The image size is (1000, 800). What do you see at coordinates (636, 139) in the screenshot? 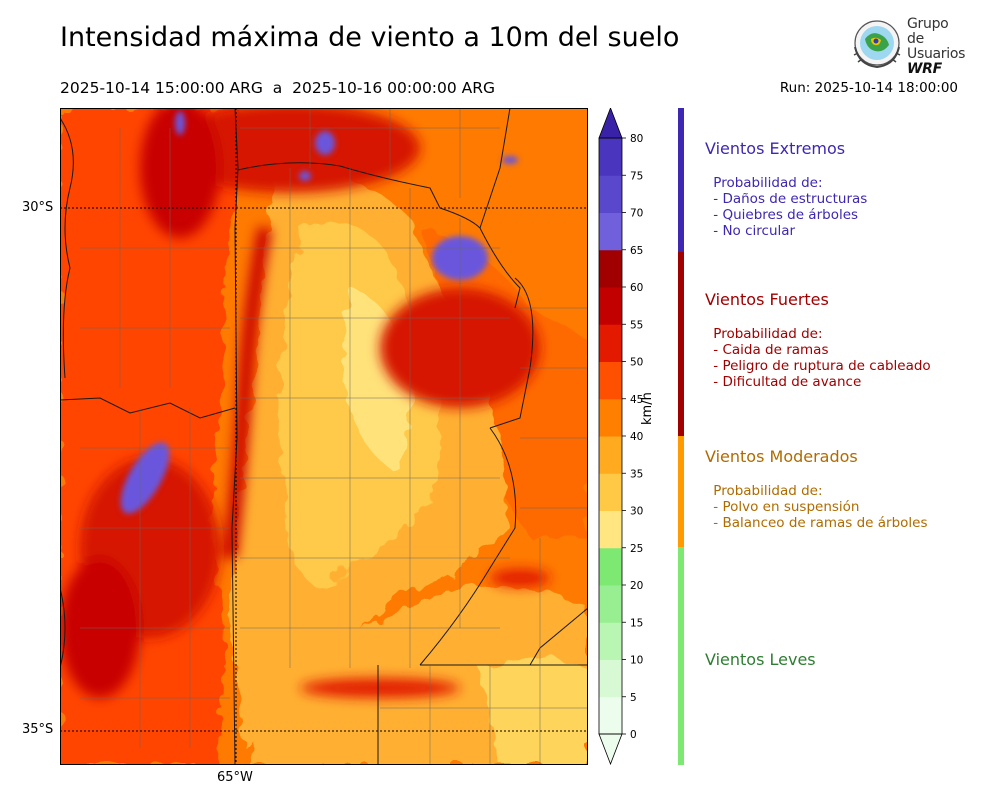
I see `colorbar-tick-label: 80` at bounding box center [636, 139].